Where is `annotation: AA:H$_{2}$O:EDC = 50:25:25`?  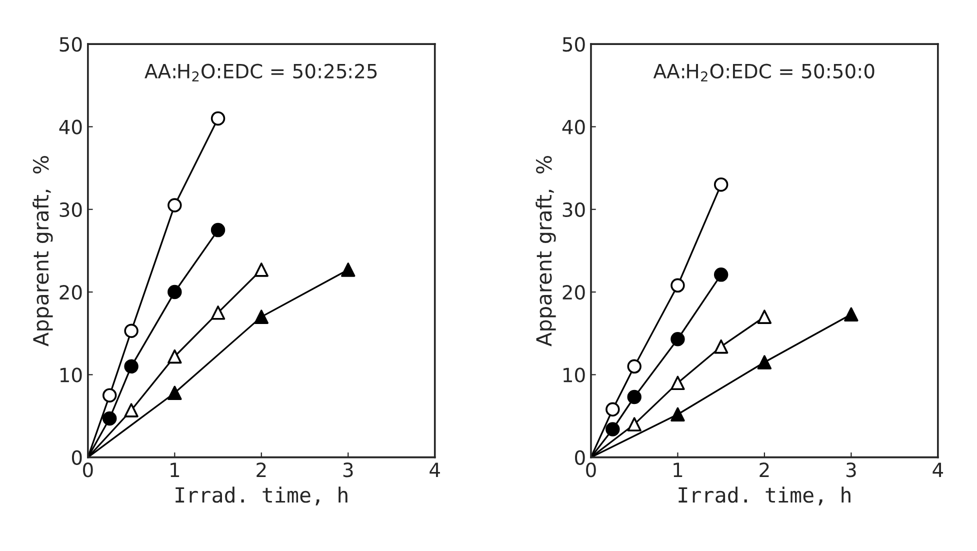
annotation: AA:H$_{2}$O:EDC = 50:25:25 is located at coordinates (260, 73).